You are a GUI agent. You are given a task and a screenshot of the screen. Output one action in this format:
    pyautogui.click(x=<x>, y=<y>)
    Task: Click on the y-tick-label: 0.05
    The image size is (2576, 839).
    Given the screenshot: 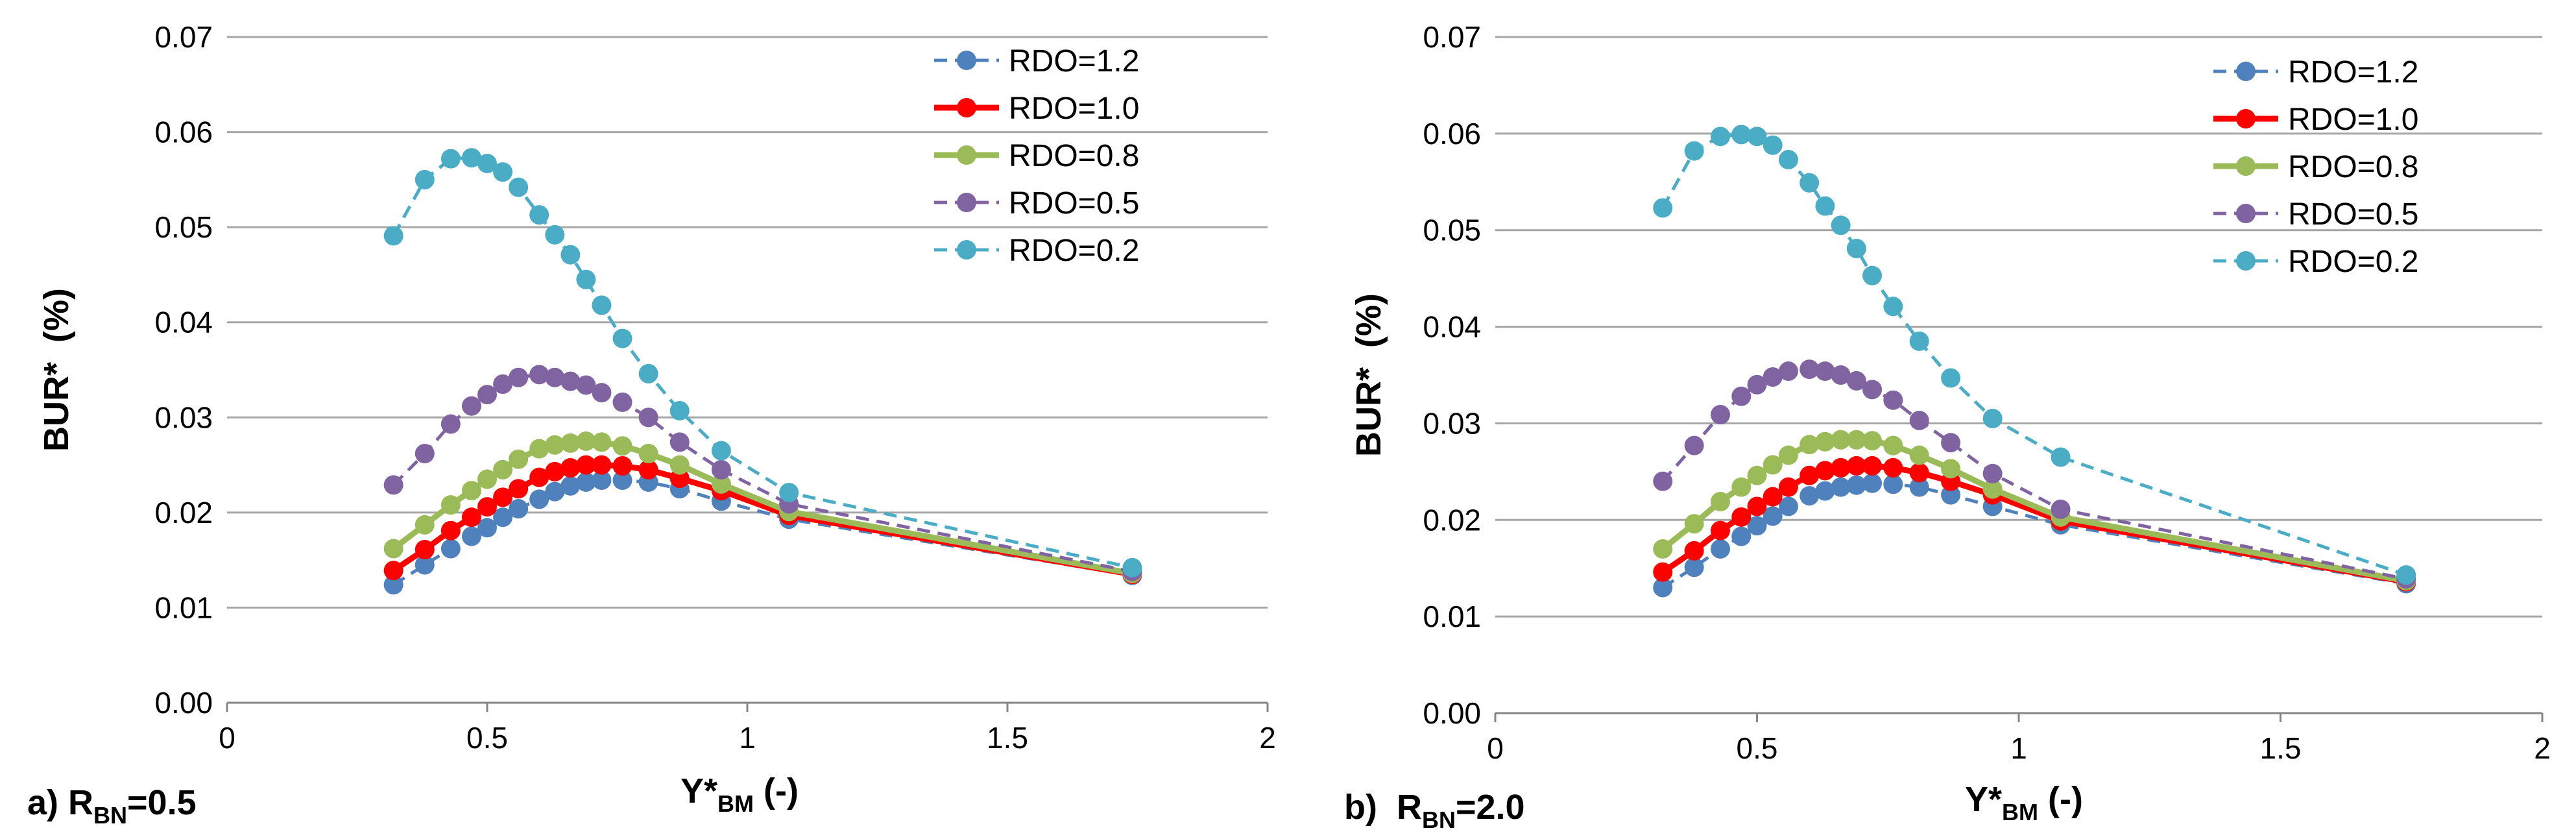 What is the action you would take?
    pyautogui.click(x=1452, y=230)
    